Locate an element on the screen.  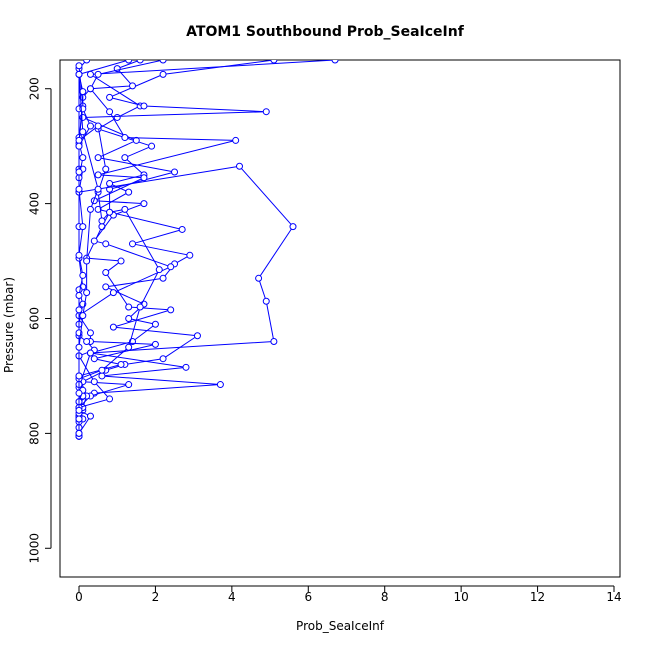
y-axis-label: Pressure (mbar) is located at coordinates (9, 325).